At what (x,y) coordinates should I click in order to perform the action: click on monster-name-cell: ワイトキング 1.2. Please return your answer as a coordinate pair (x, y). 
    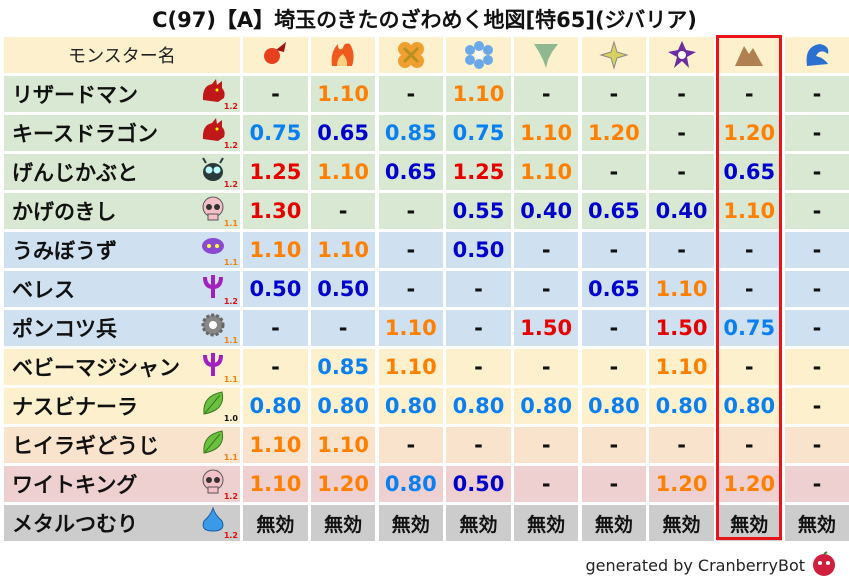
    Looking at the image, I should click on (122, 484).